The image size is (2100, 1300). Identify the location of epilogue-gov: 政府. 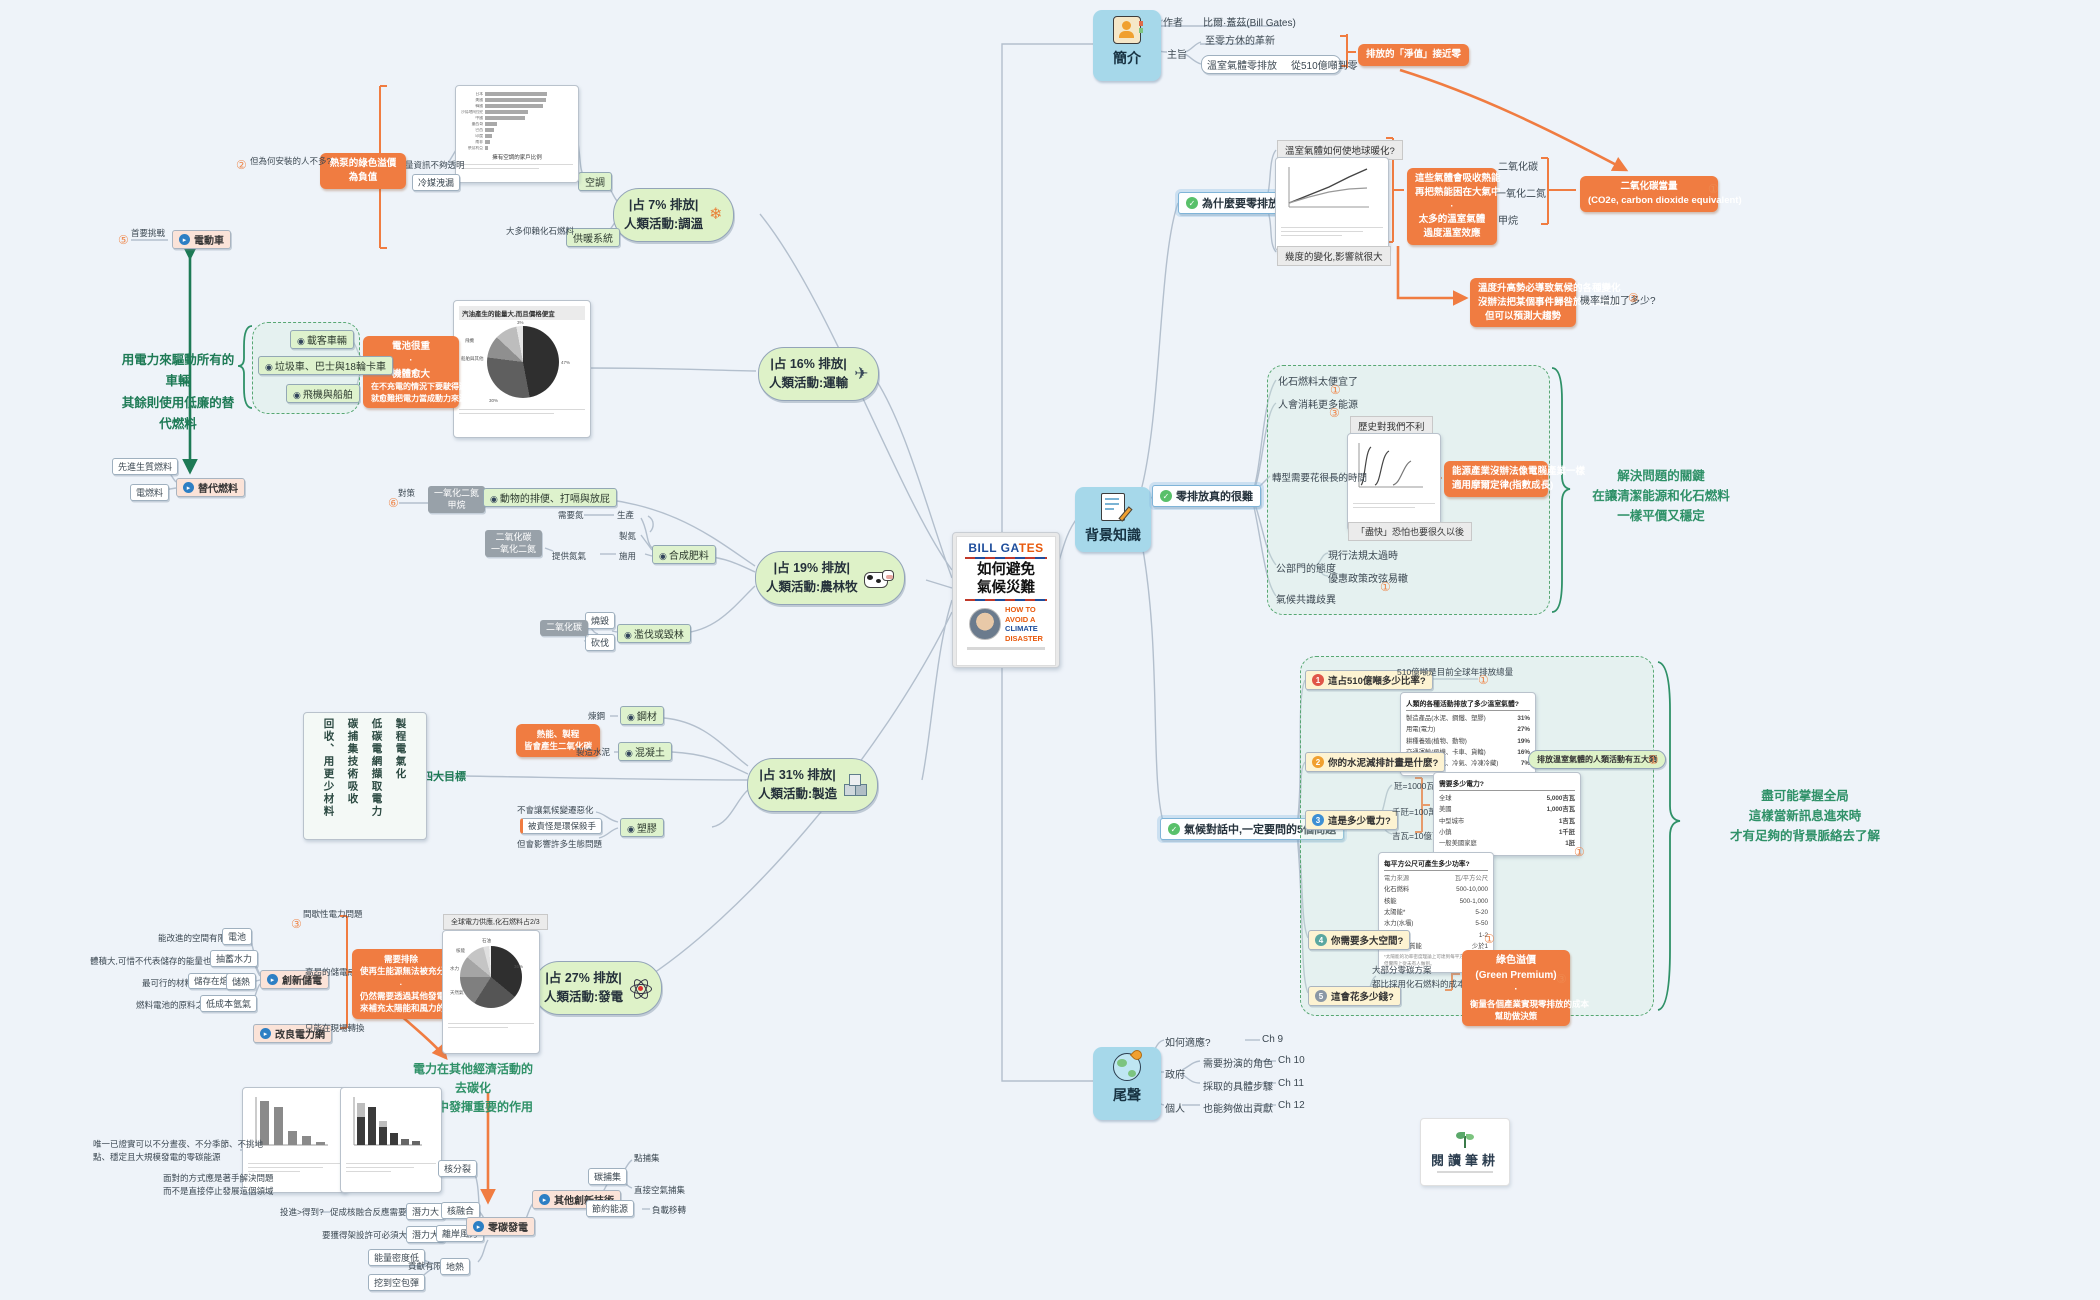
(1175, 1075).